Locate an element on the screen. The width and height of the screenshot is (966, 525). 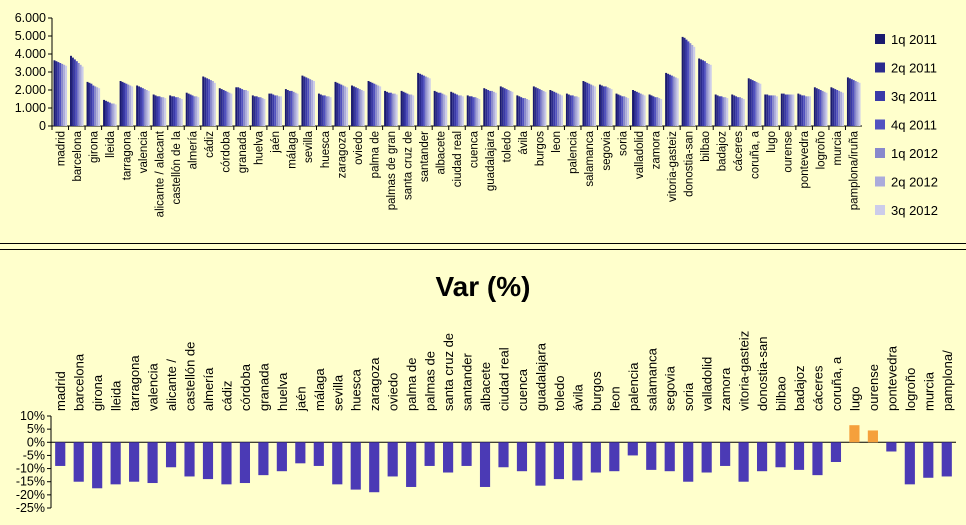
bar-m-laga-4q-2011 is located at coordinates (291, 108).